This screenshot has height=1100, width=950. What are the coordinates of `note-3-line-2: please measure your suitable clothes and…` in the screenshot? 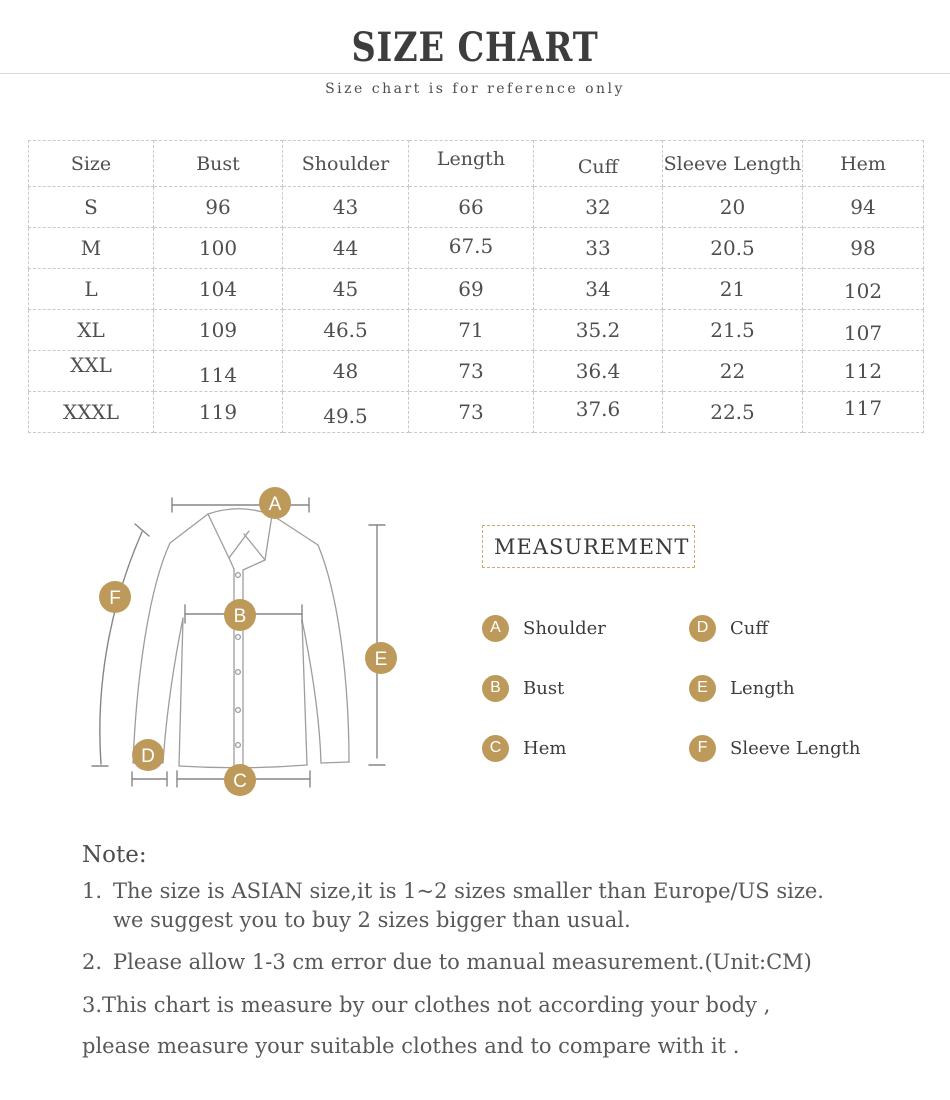 It's located at (411, 1046).